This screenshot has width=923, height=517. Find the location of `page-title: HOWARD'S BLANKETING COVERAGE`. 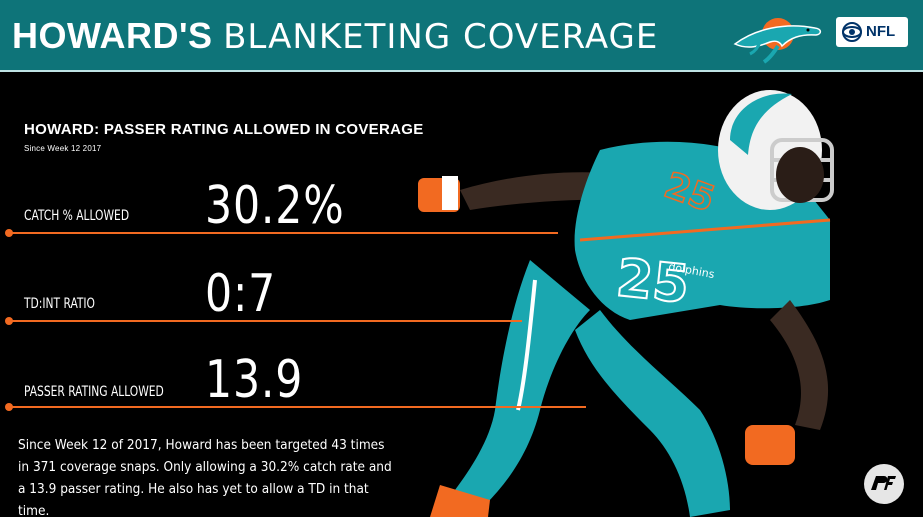

page-title: HOWARD'S BLANKETING COVERAGE is located at coordinates (335, 36).